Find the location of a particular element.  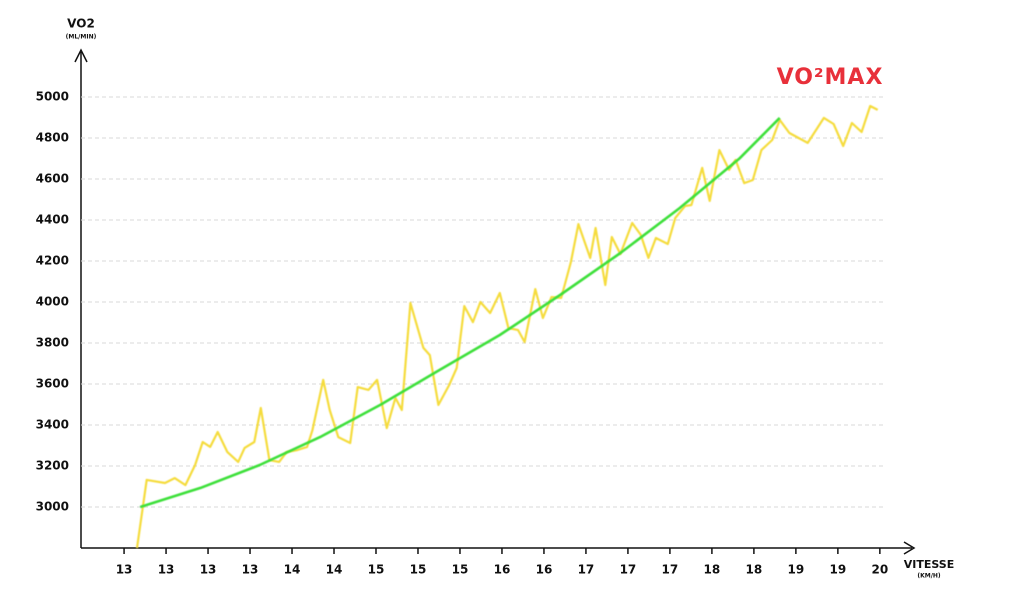

y-tick-label: 4600 is located at coordinates (52, 178).